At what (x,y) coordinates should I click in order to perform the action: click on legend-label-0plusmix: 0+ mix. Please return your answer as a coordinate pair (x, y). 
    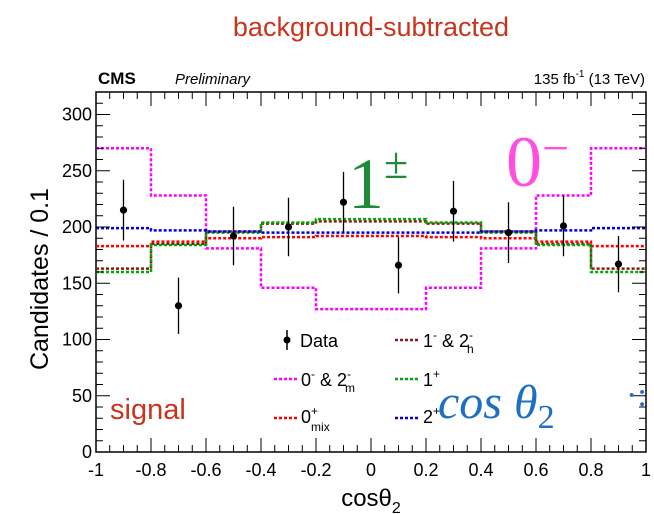
    Looking at the image, I should click on (315, 419).